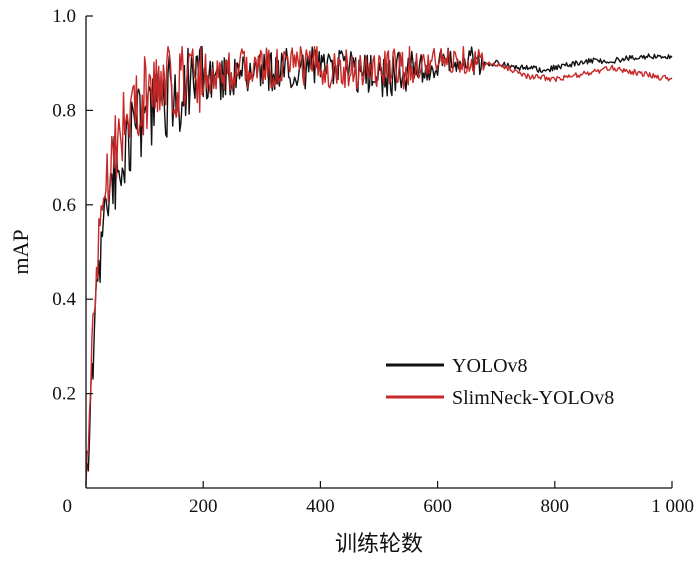 This screenshot has height=561, width=700. What do you see at coordinates (20, 251) in the screenshot?
I see `y-axis-title: mAP` at bounding box center [20, 251].